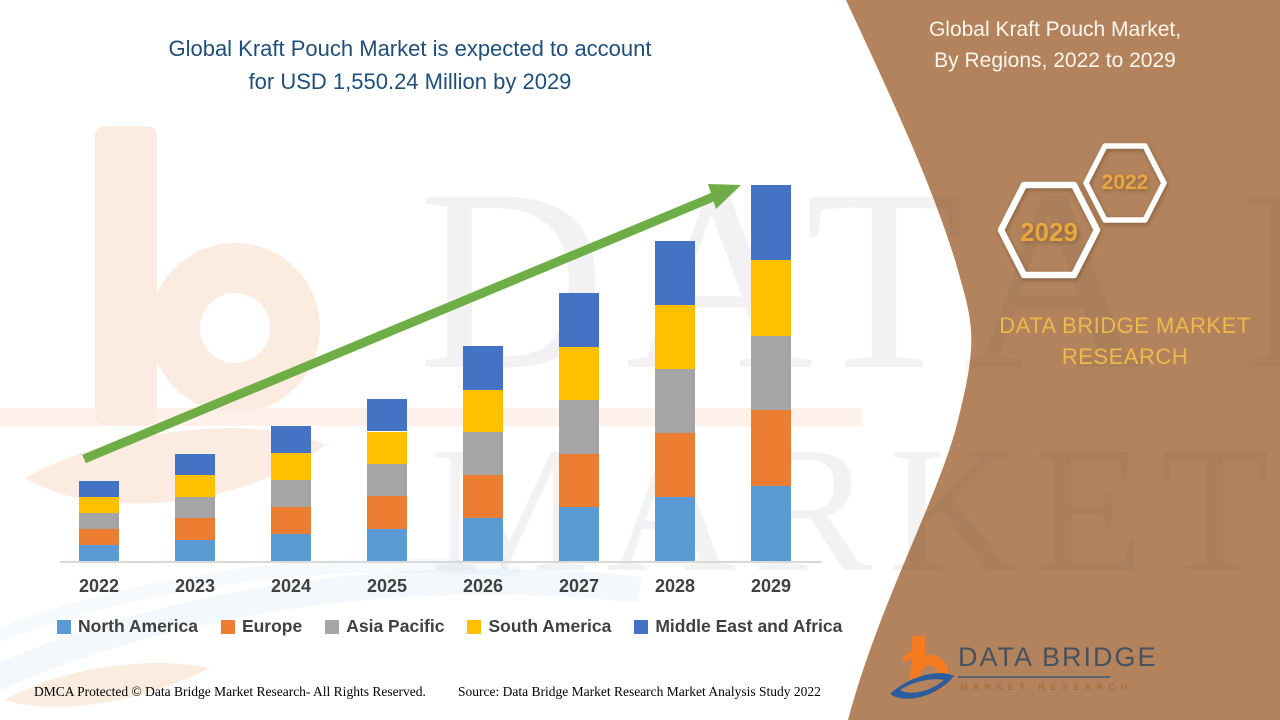 The width and height of the screenshot is (1280, 720). Describe the element at coordinates (749, 626) in the screenshot. I see `legend-label: Middle East and Africa` at that location.